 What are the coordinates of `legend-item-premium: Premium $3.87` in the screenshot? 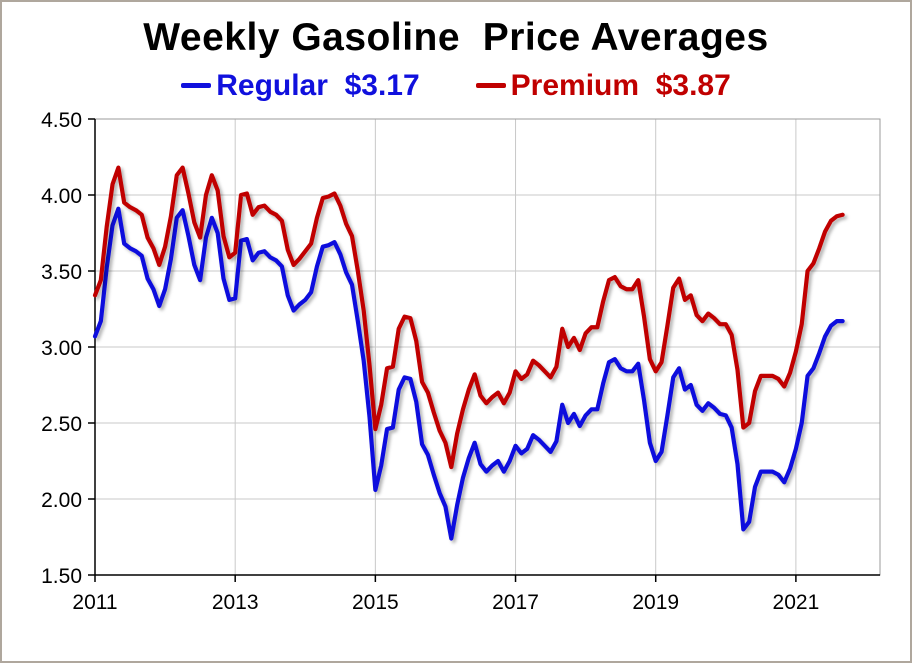 It's located at (603, 85).